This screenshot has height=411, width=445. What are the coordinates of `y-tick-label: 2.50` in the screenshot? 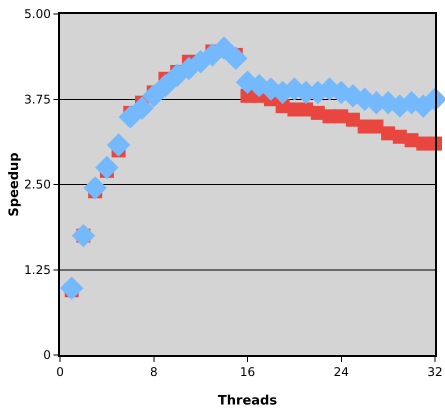 It's located at (37, 185).